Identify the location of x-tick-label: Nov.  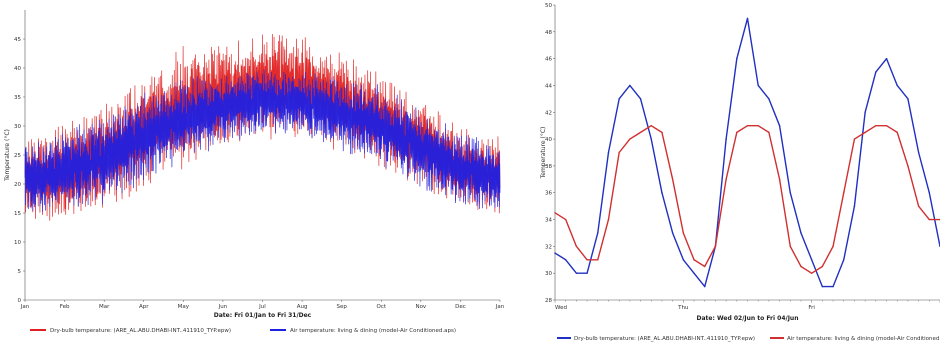
(420, 307).